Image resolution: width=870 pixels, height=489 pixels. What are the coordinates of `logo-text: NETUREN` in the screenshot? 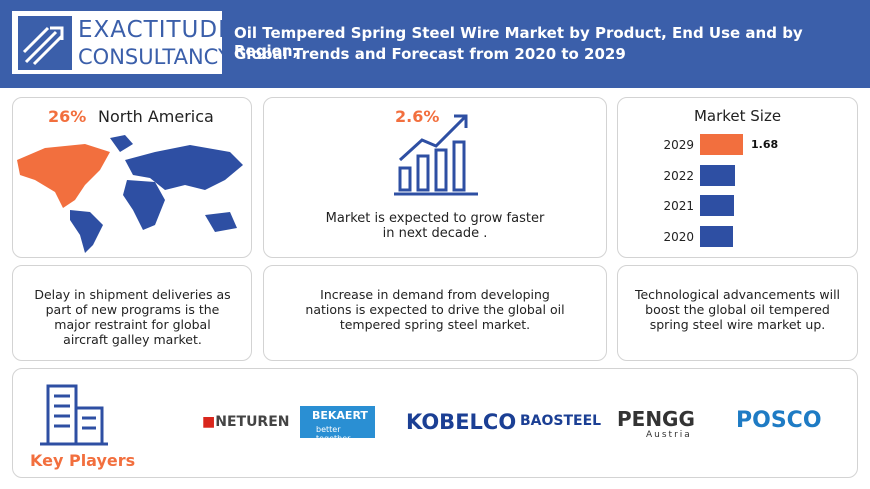 It's located at (252, 422).